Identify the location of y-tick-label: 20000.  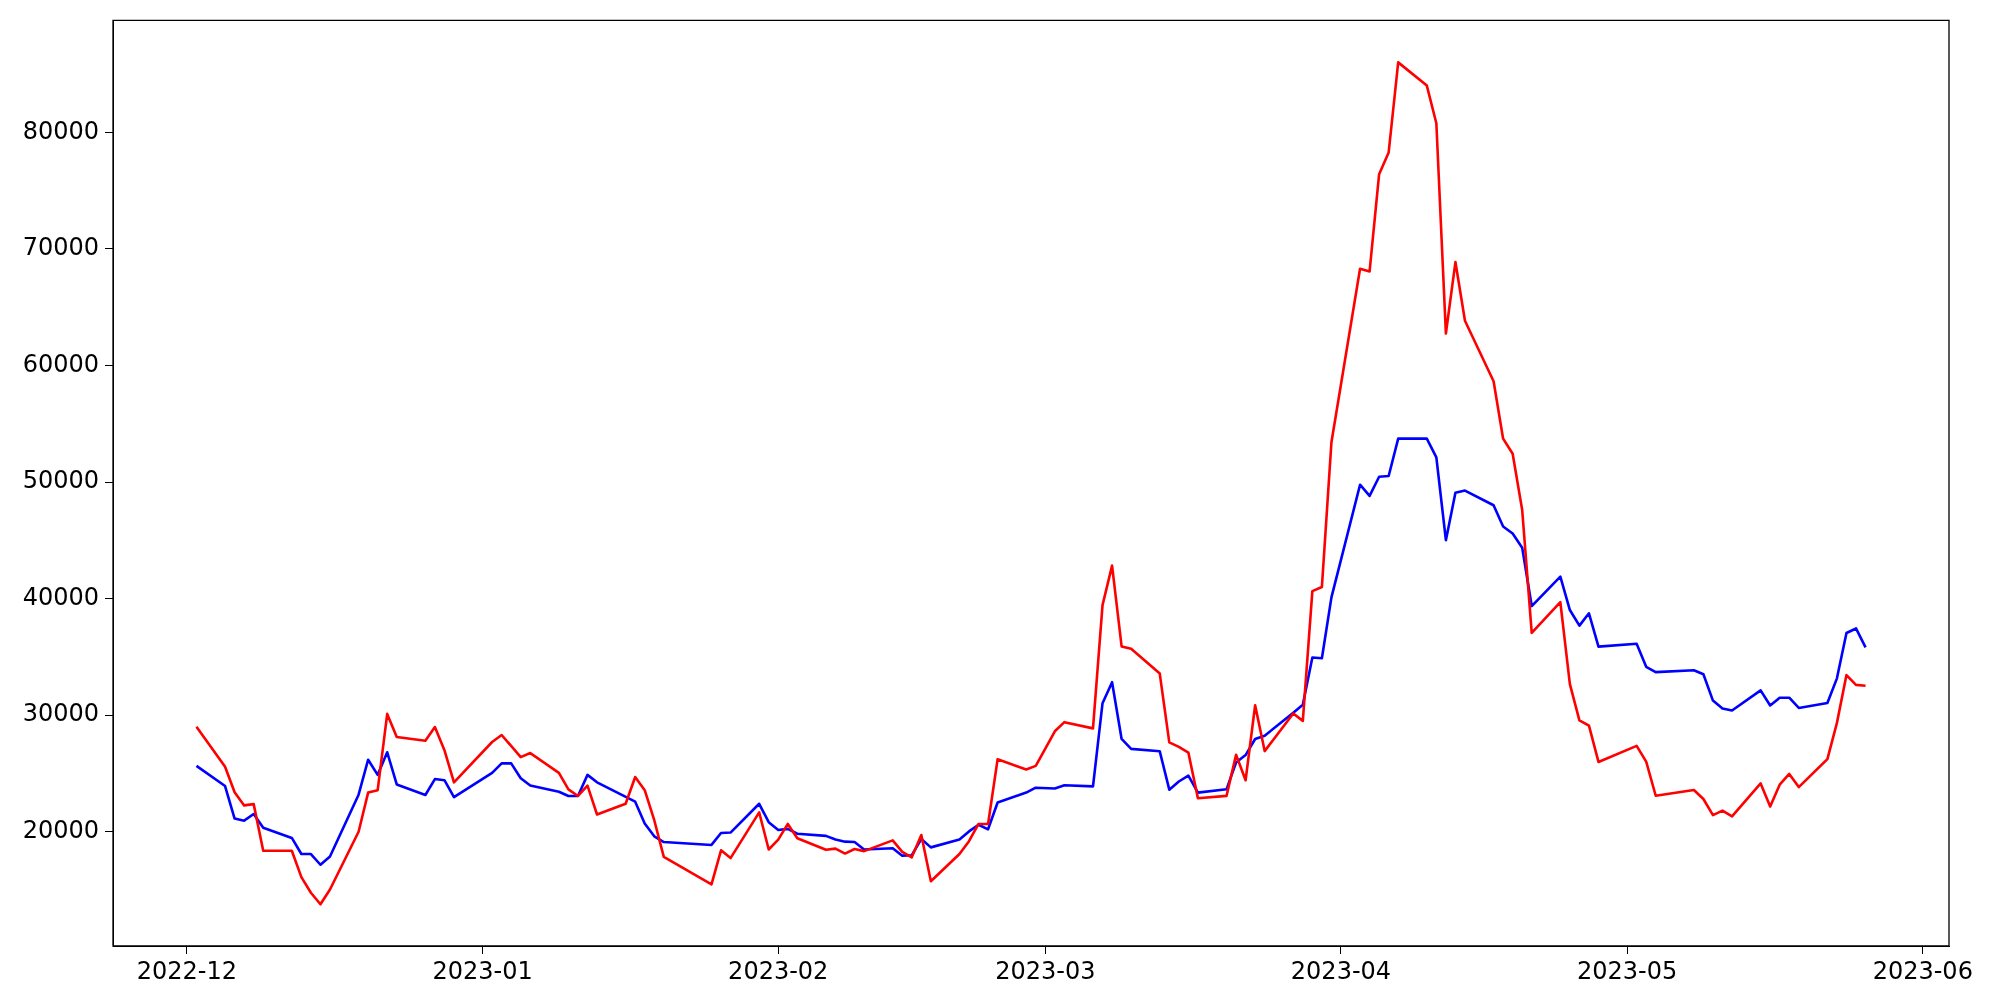
(60, 829).